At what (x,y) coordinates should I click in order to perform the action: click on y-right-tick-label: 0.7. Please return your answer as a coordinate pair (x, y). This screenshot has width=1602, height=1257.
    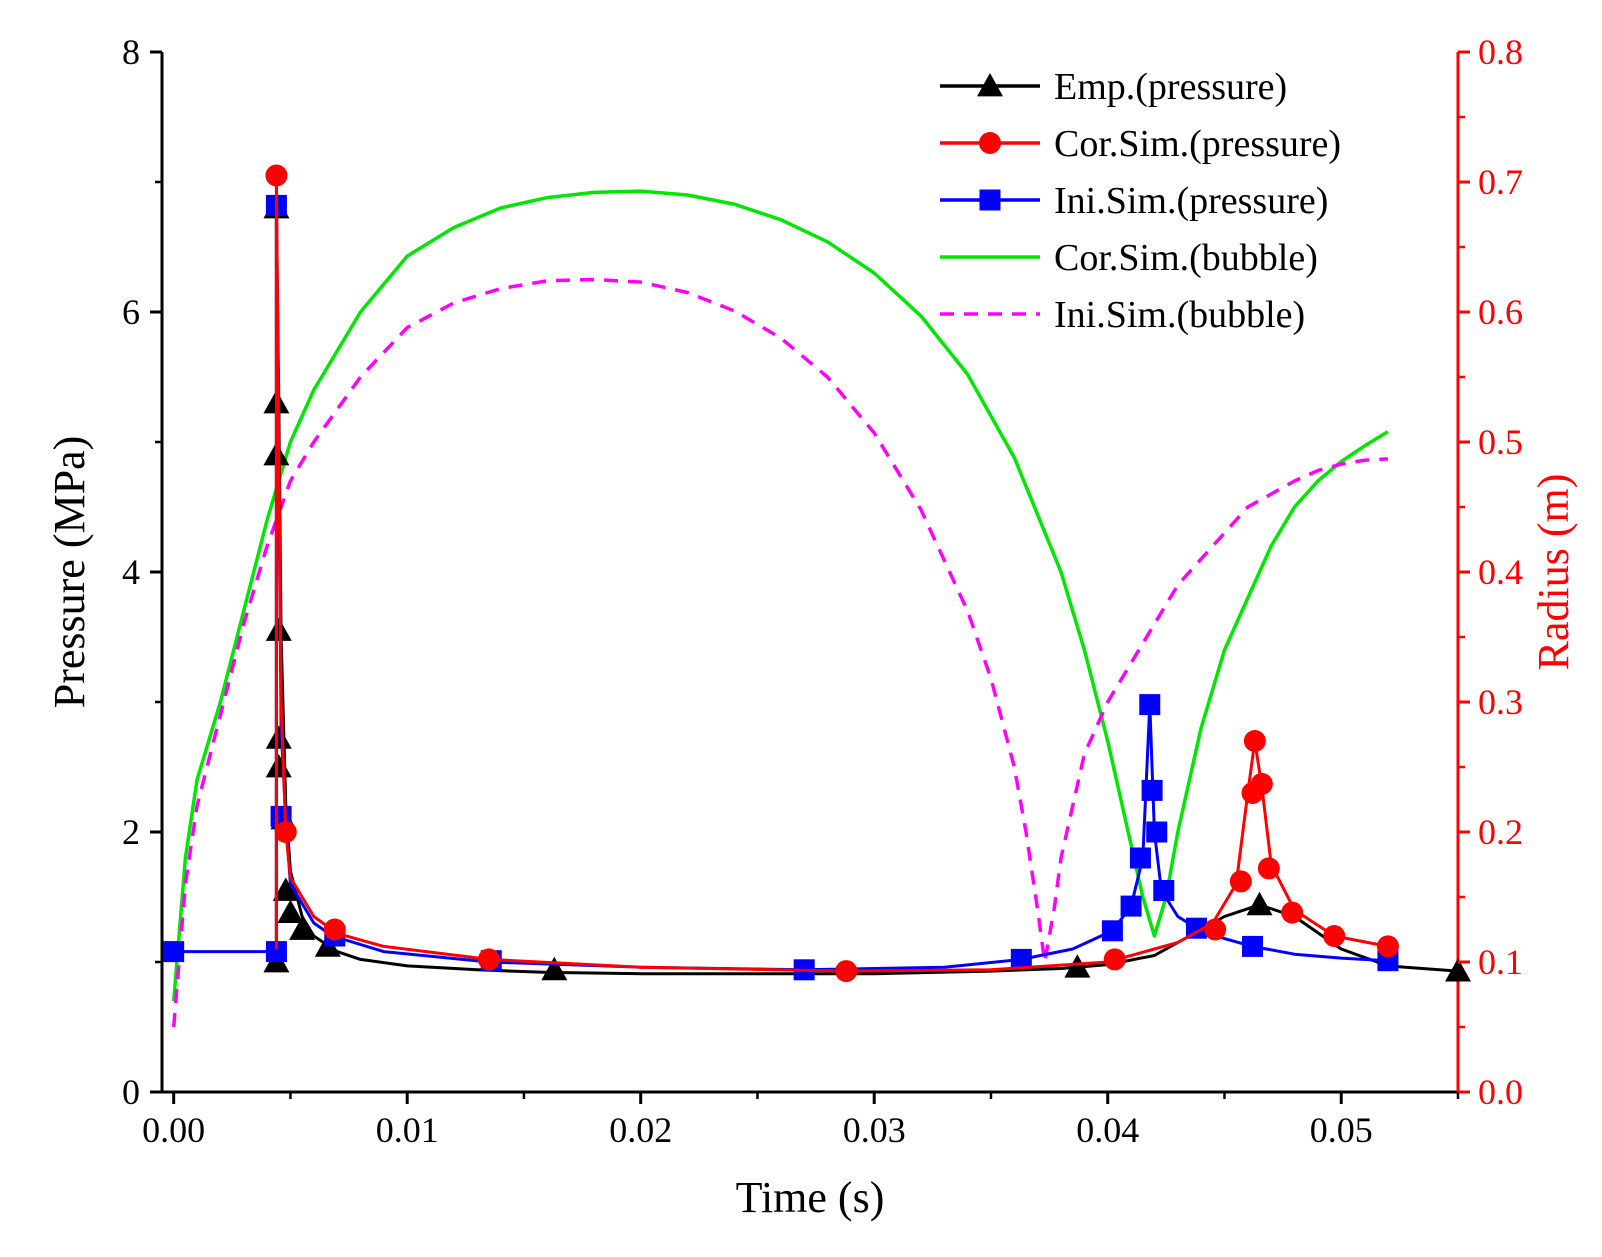
    Looking at the image, I should click on (1500, 182).